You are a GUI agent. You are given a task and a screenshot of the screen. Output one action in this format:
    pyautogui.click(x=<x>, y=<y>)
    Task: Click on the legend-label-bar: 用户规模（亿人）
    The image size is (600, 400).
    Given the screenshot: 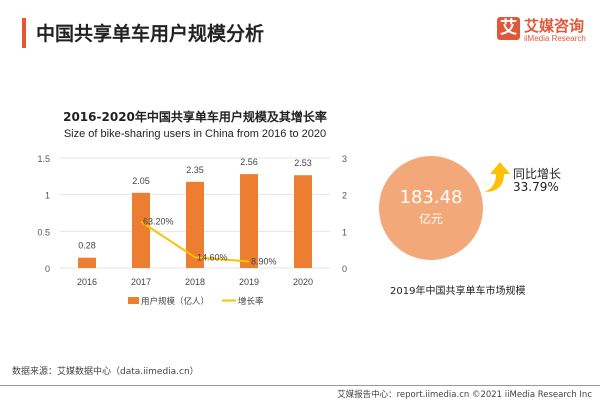 What is the action you would take?
    pyautogui.click(x=175, y=301)
    